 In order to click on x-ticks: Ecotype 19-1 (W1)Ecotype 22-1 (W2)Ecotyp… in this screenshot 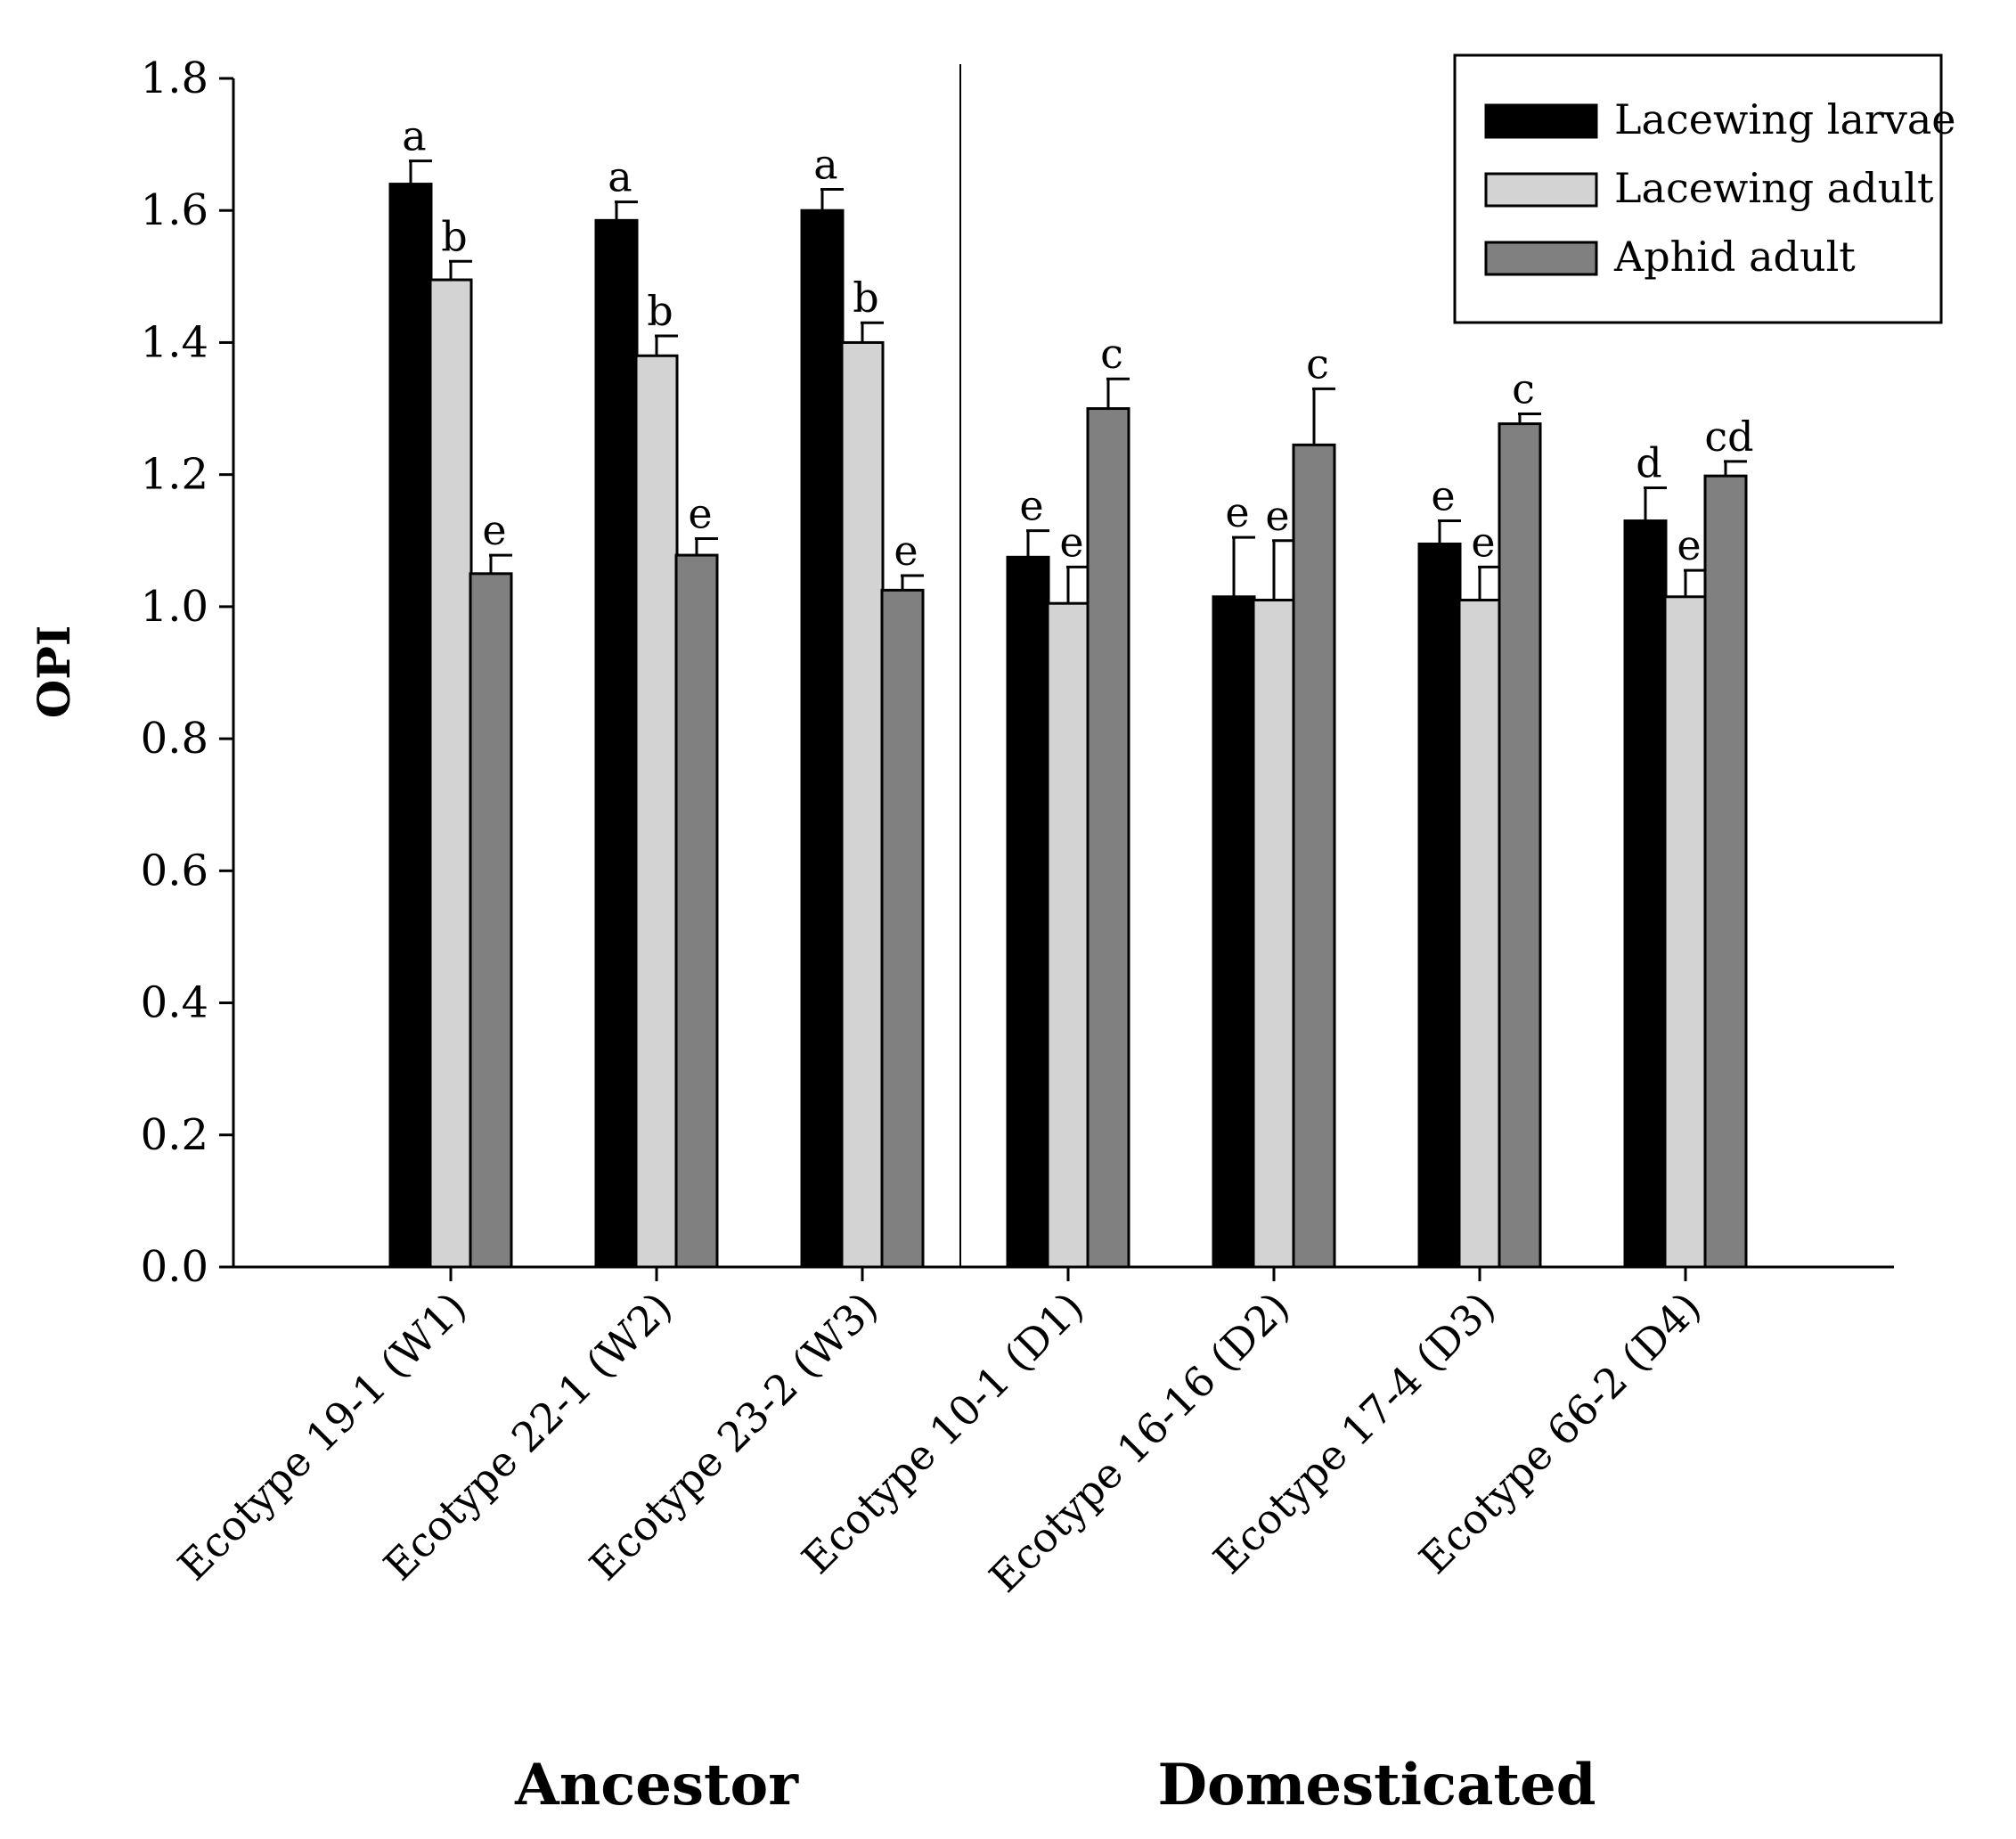, I will do `click(939, 1434)`.